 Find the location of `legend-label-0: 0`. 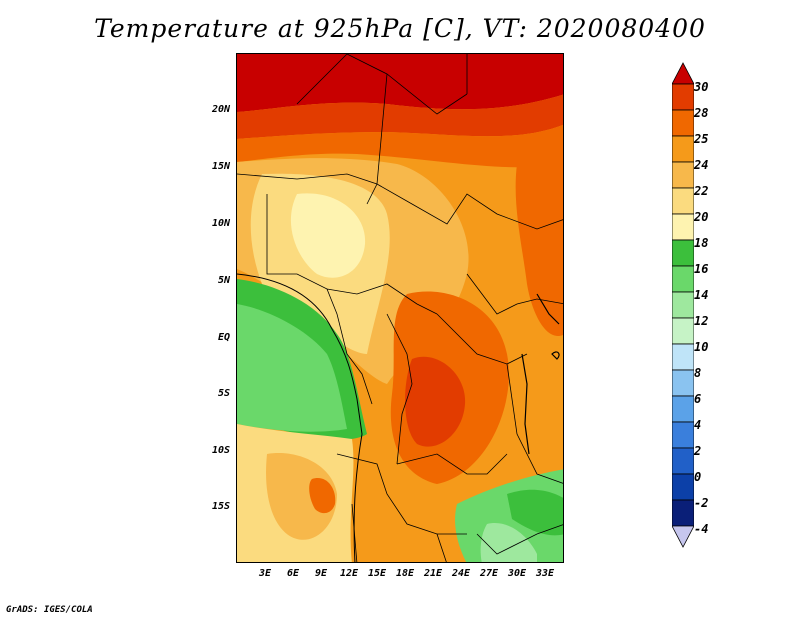

legend-label-0: 0 is located at coordinates (698, 477).